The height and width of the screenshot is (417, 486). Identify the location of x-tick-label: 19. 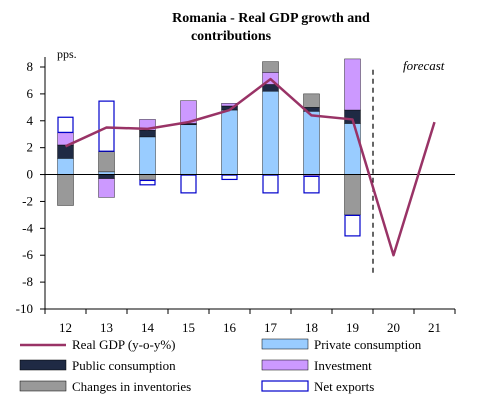
(352, 327).